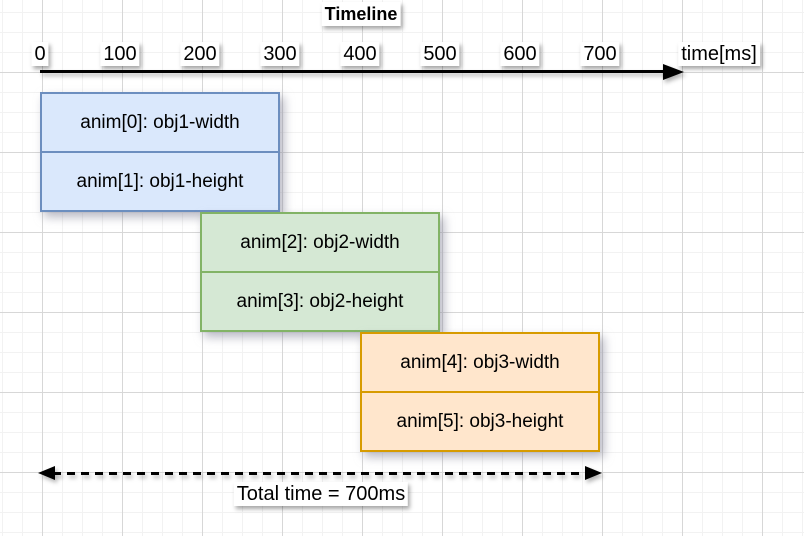 Image resolution: width=804 pixels, height=536 pixels. Describe the element at coordinates (354, 71) in the screenshot. I see `time-axis-line` at that location.